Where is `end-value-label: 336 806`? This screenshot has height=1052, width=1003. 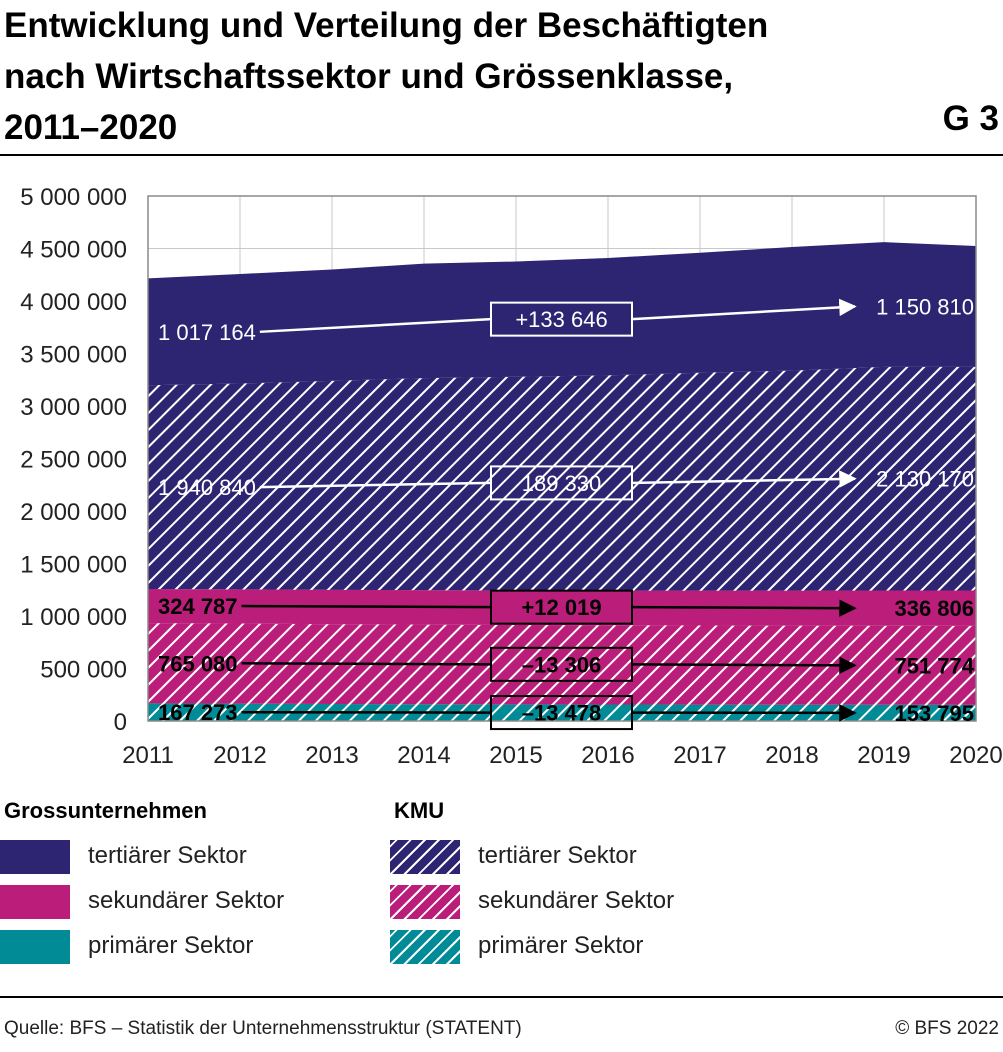 end-value-label: 336 806 is located at coordinates (934, 608).